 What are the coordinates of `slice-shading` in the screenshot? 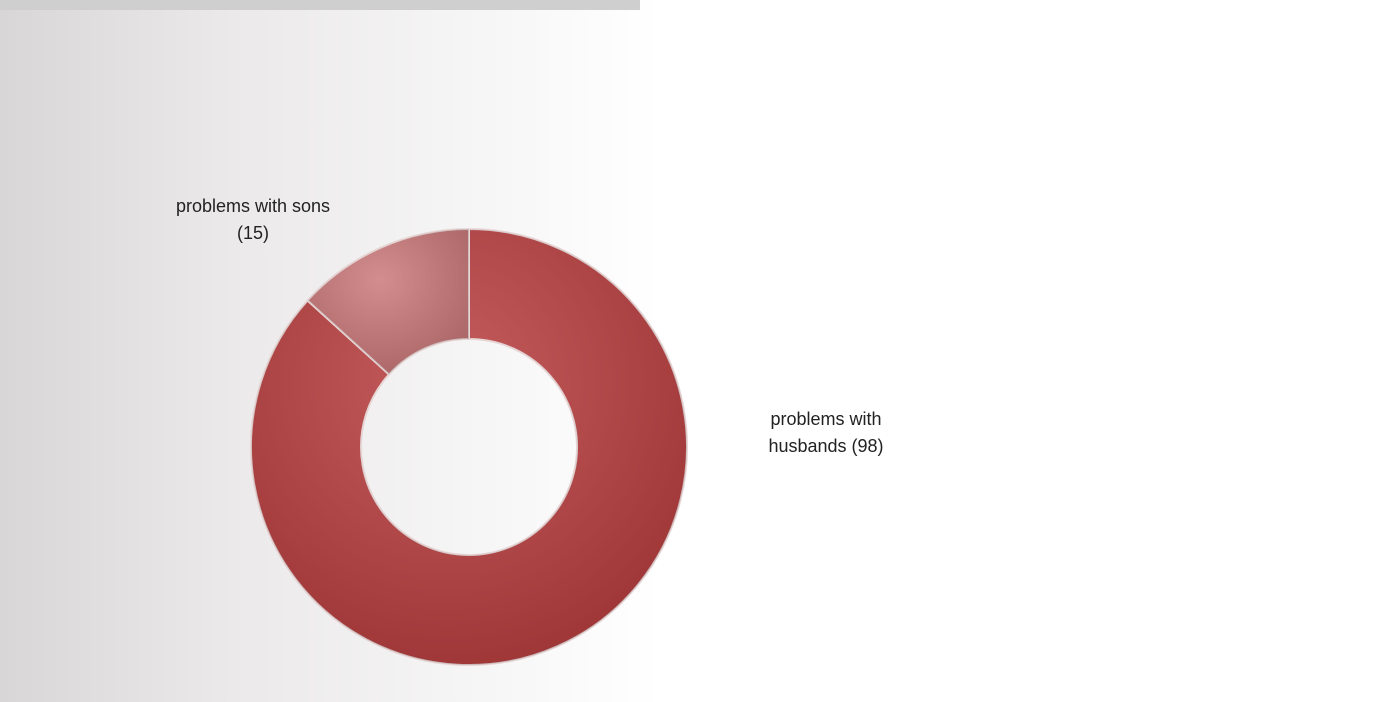 It's located at (388, 302).